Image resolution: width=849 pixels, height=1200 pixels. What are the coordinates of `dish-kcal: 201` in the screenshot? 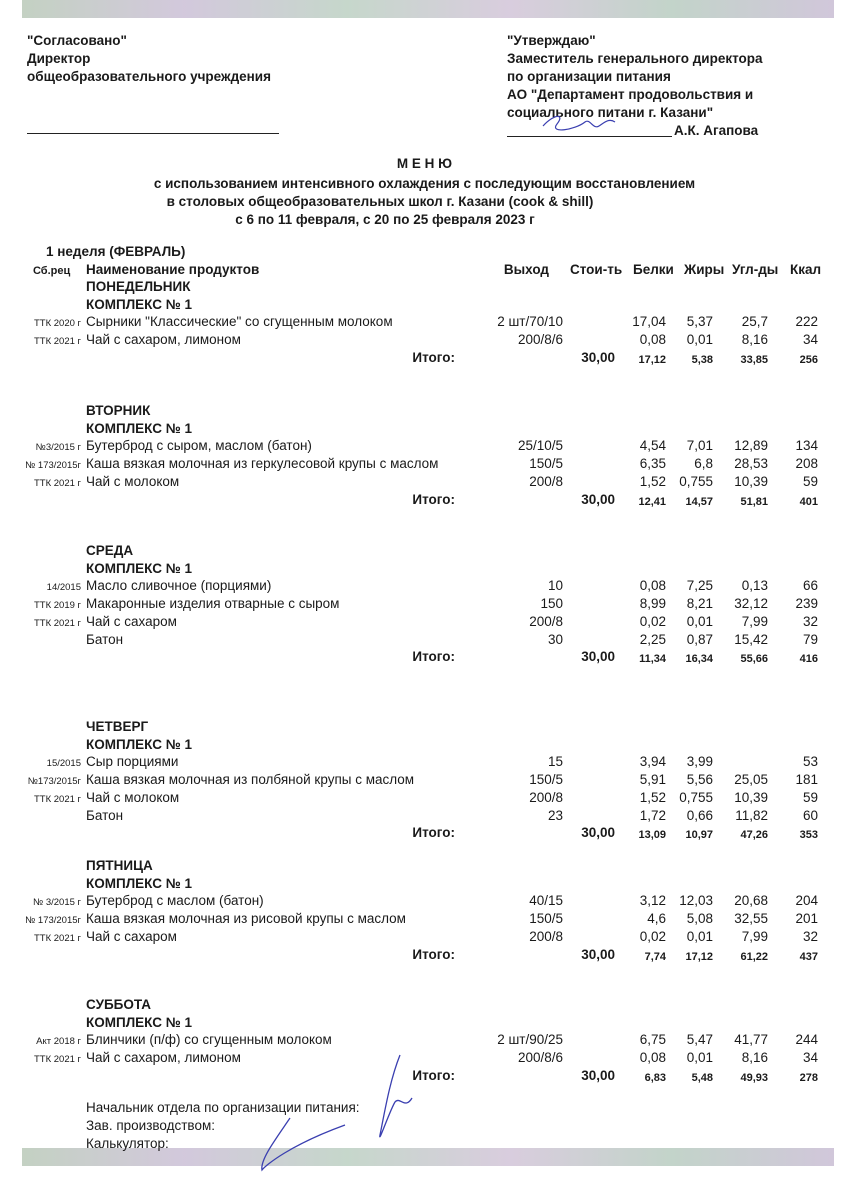 It's located at (806, 919).